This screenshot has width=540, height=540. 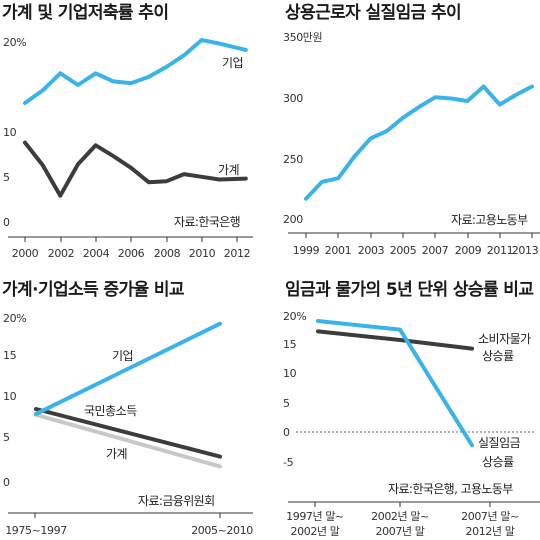 What do you see at coordinates (288, 462) in the screenshot?
I see `y-tick-label: -5` at bounding box center [288, 462].